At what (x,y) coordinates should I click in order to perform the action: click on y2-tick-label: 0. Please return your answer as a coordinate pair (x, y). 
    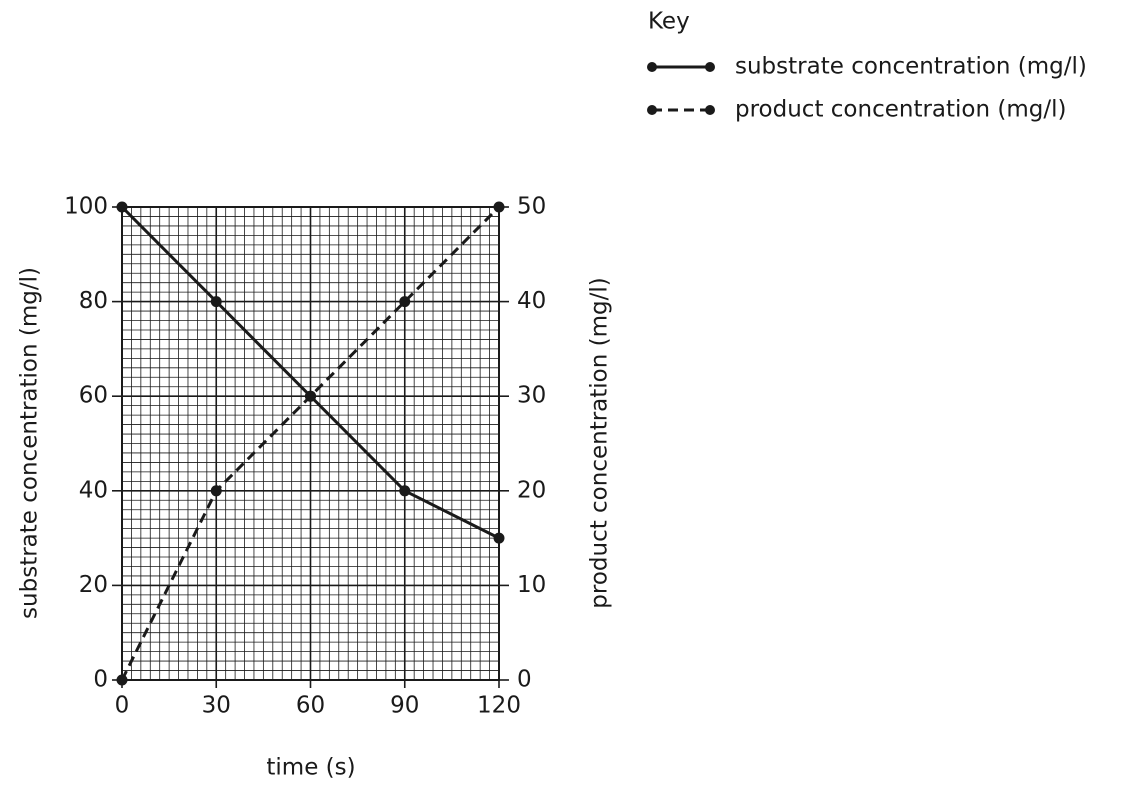
    Looking at the image, I should click on (524, 680).